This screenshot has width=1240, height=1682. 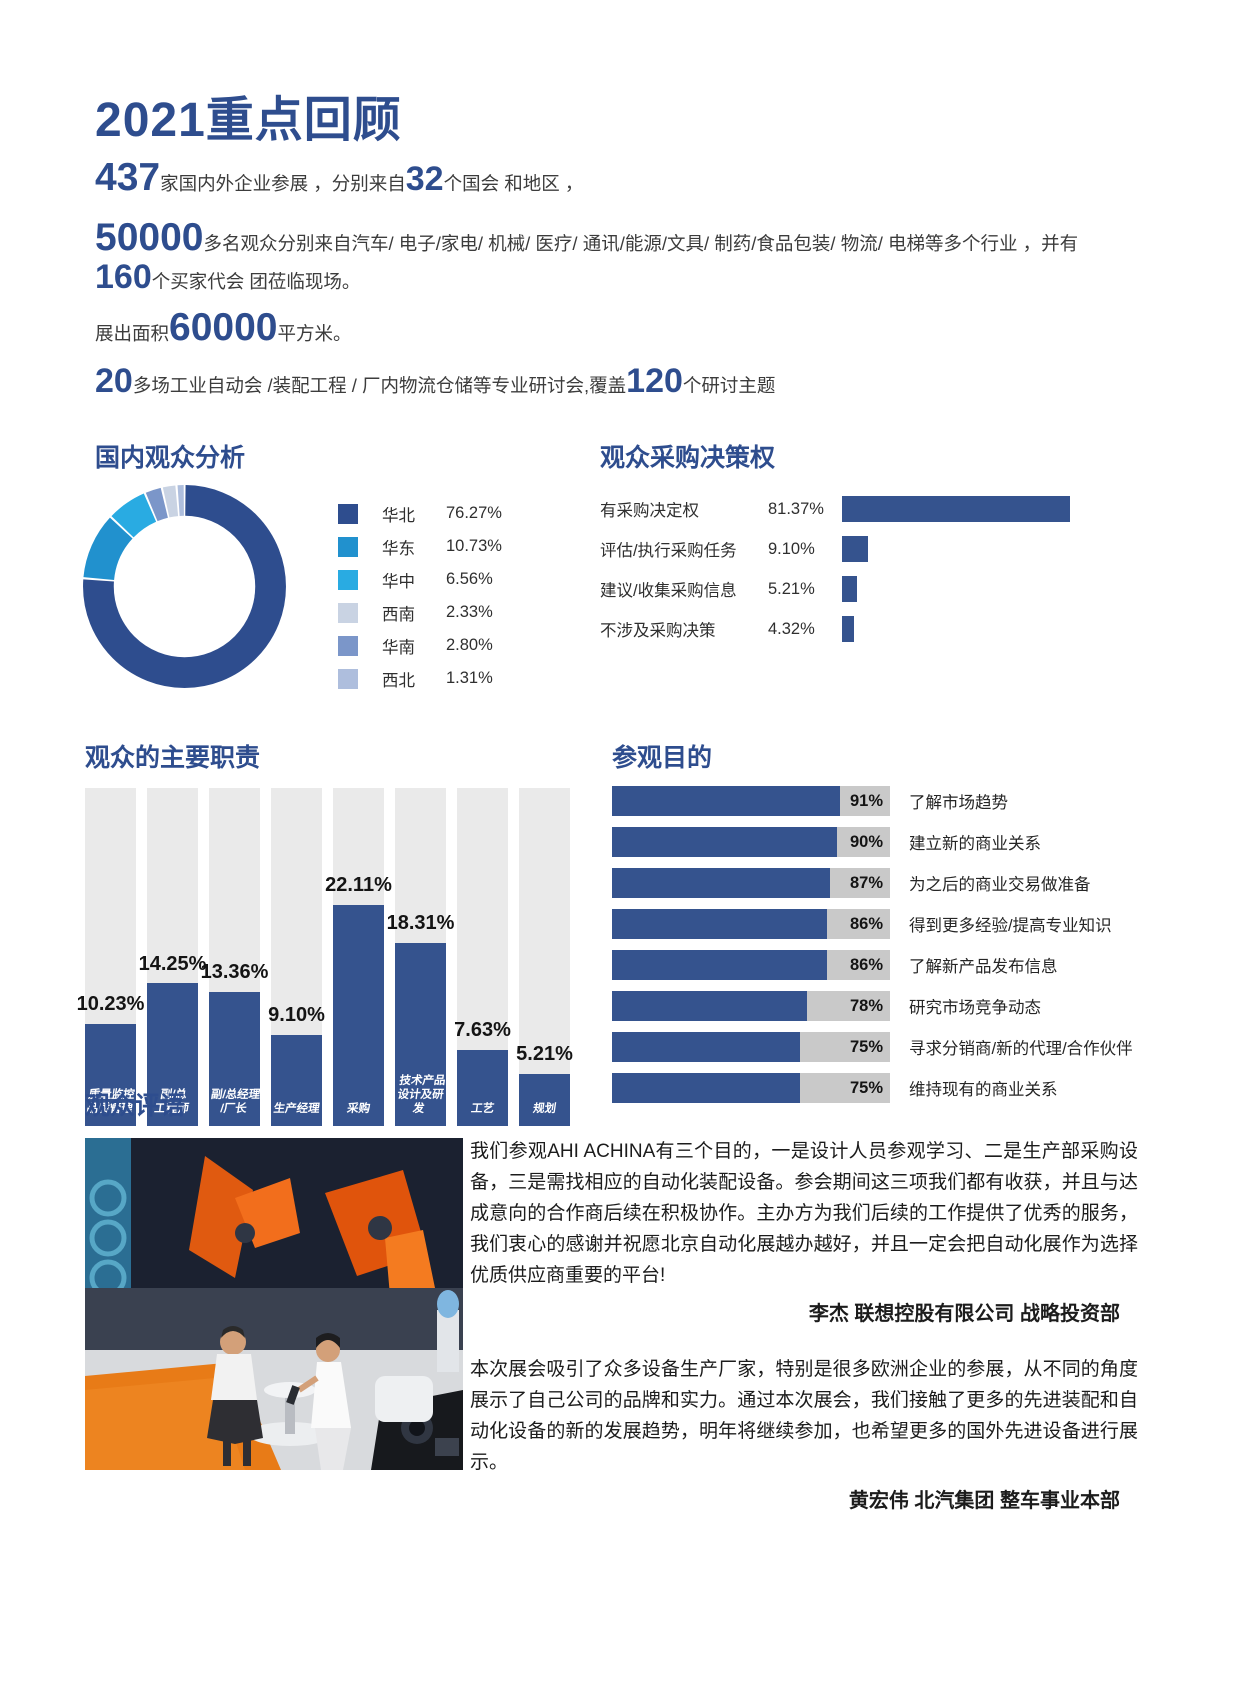 I want to click on responsibility-track: 13.36% 副/总经理 /厂长, so click(x=234, y=957).